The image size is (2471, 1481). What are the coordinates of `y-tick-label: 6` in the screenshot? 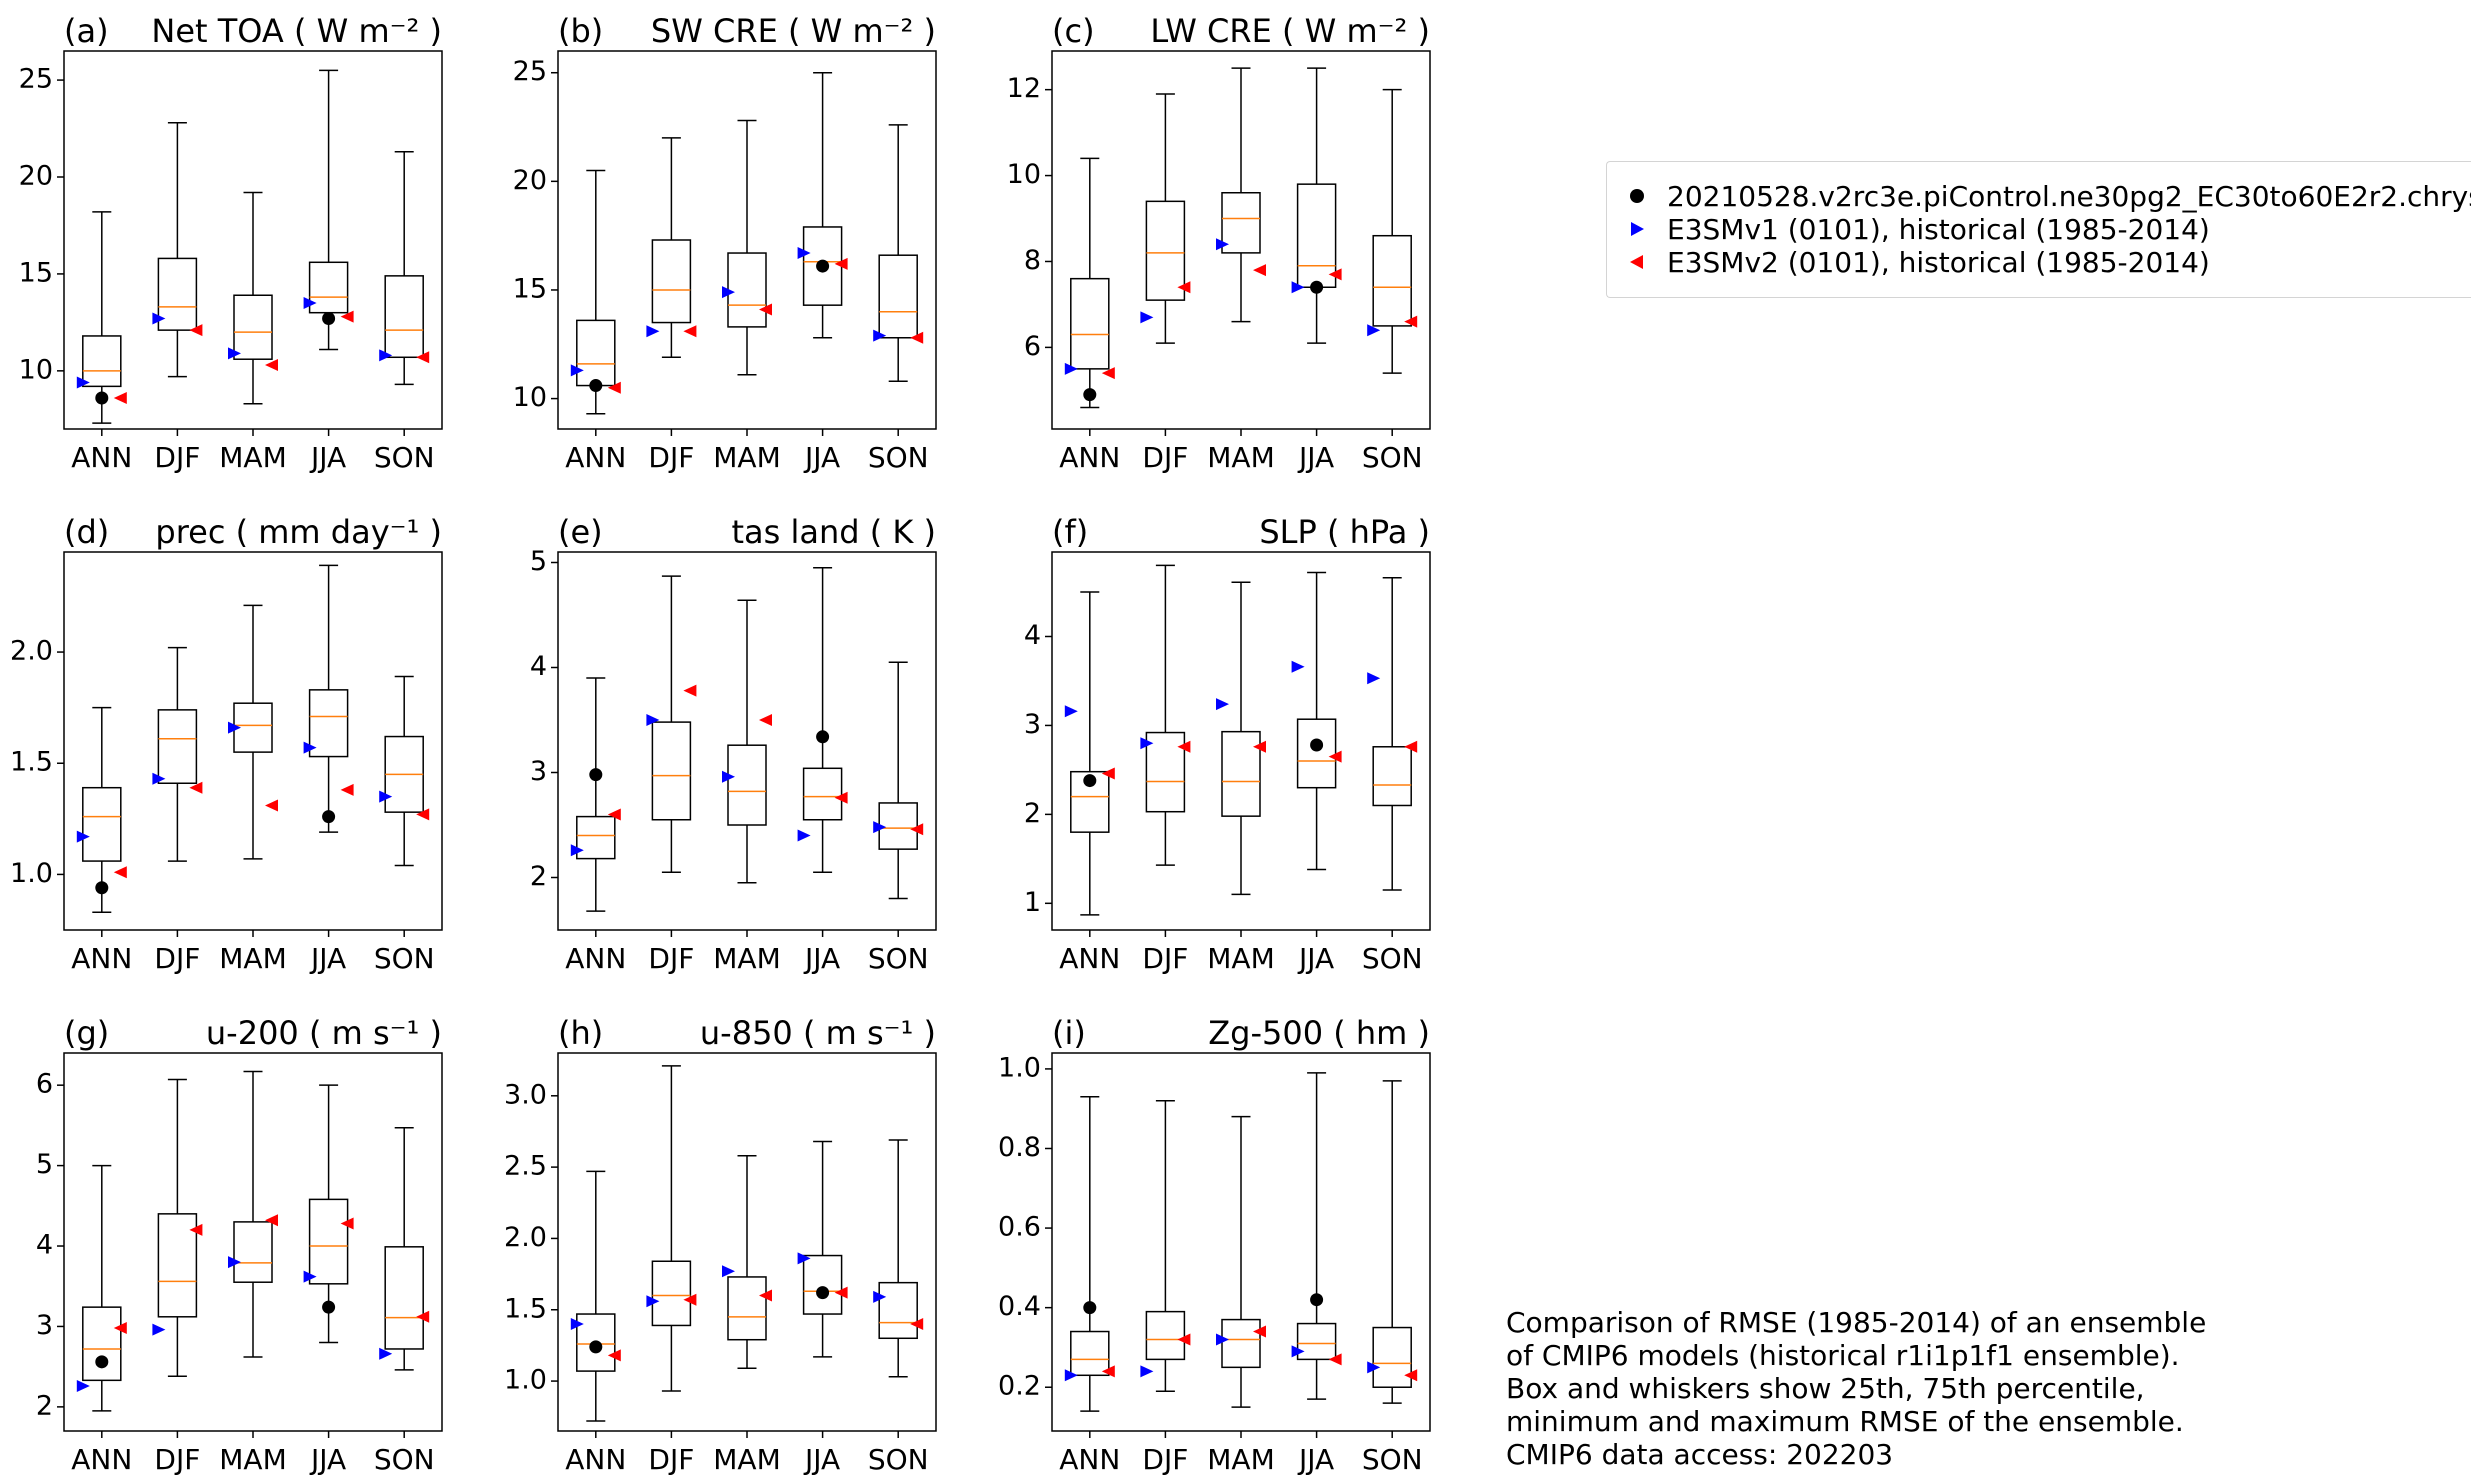 It's located at (44, 1084).